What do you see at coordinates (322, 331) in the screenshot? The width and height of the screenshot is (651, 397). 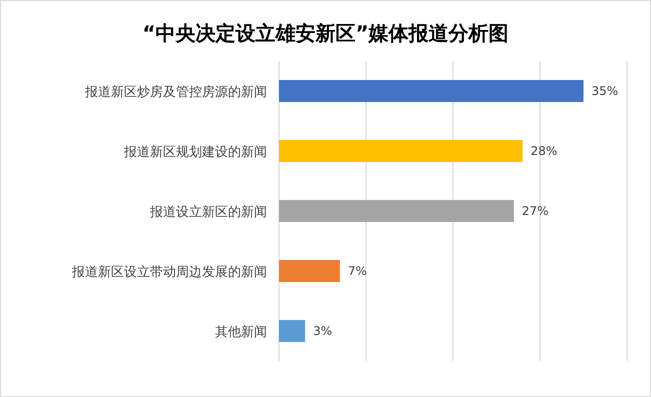 I see `data-label: 3%` at bounding box center [322, 331].